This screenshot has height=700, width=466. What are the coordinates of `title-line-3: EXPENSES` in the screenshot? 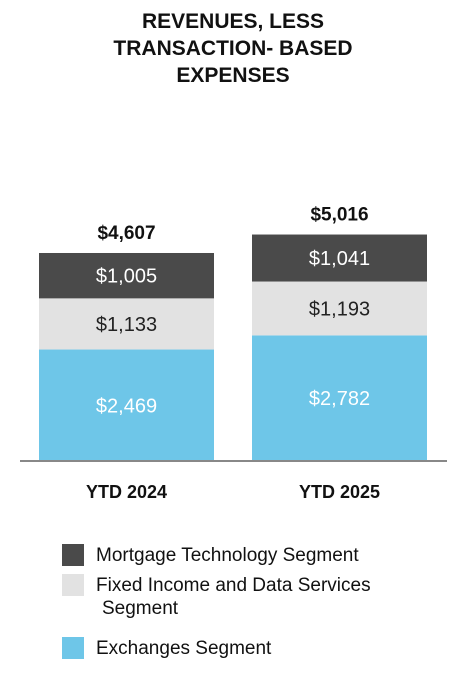 It's located at (233, 75).